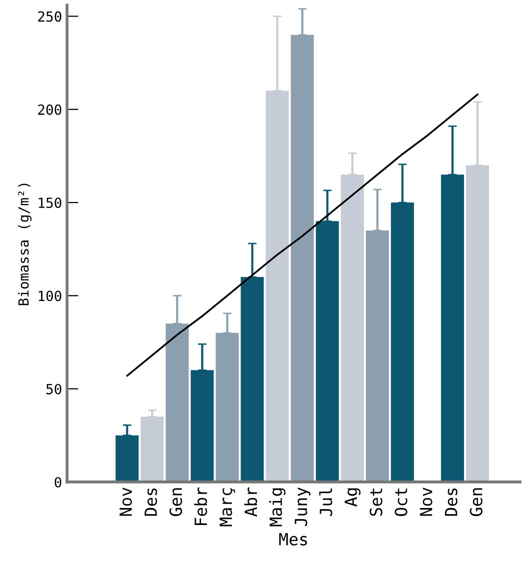  I want to click on x-axis-title: Mes, so click(293, 539).